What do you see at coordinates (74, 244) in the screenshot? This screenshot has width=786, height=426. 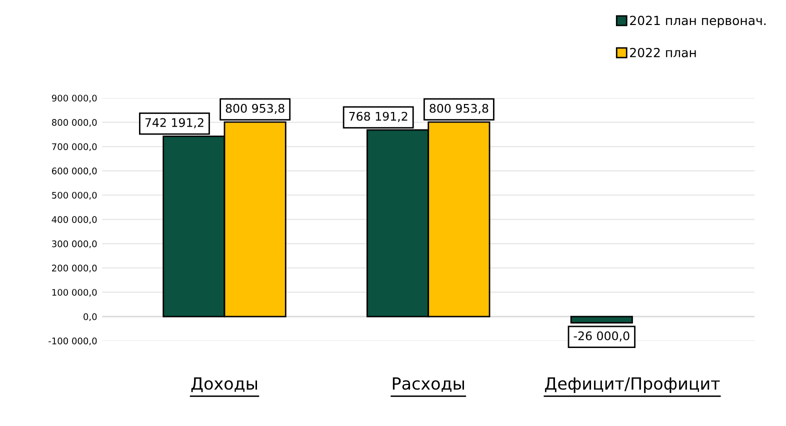 I see `y-tick-label: 300 000,0` at bounding box center [74, 244].